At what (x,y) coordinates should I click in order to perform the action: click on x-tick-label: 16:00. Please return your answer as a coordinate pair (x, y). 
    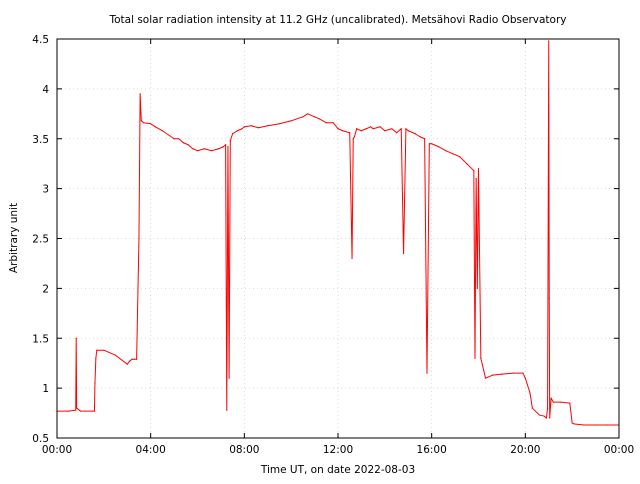
    Looking at the image, I should click on (432, 450).